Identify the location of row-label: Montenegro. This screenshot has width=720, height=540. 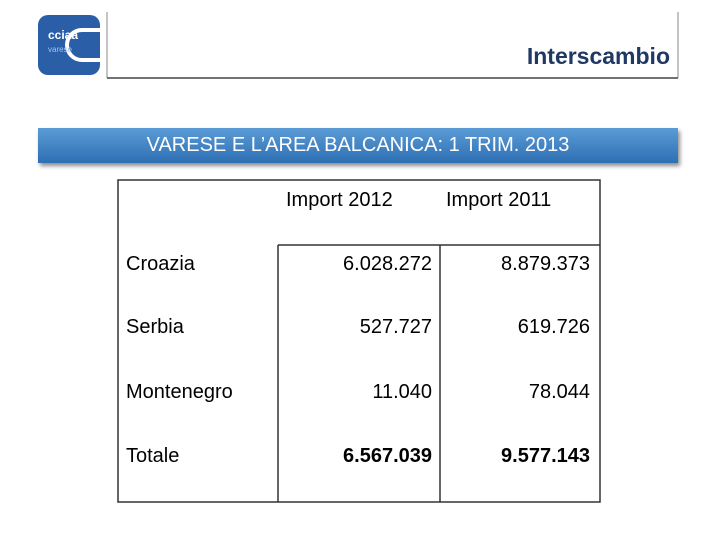
(179, 392).